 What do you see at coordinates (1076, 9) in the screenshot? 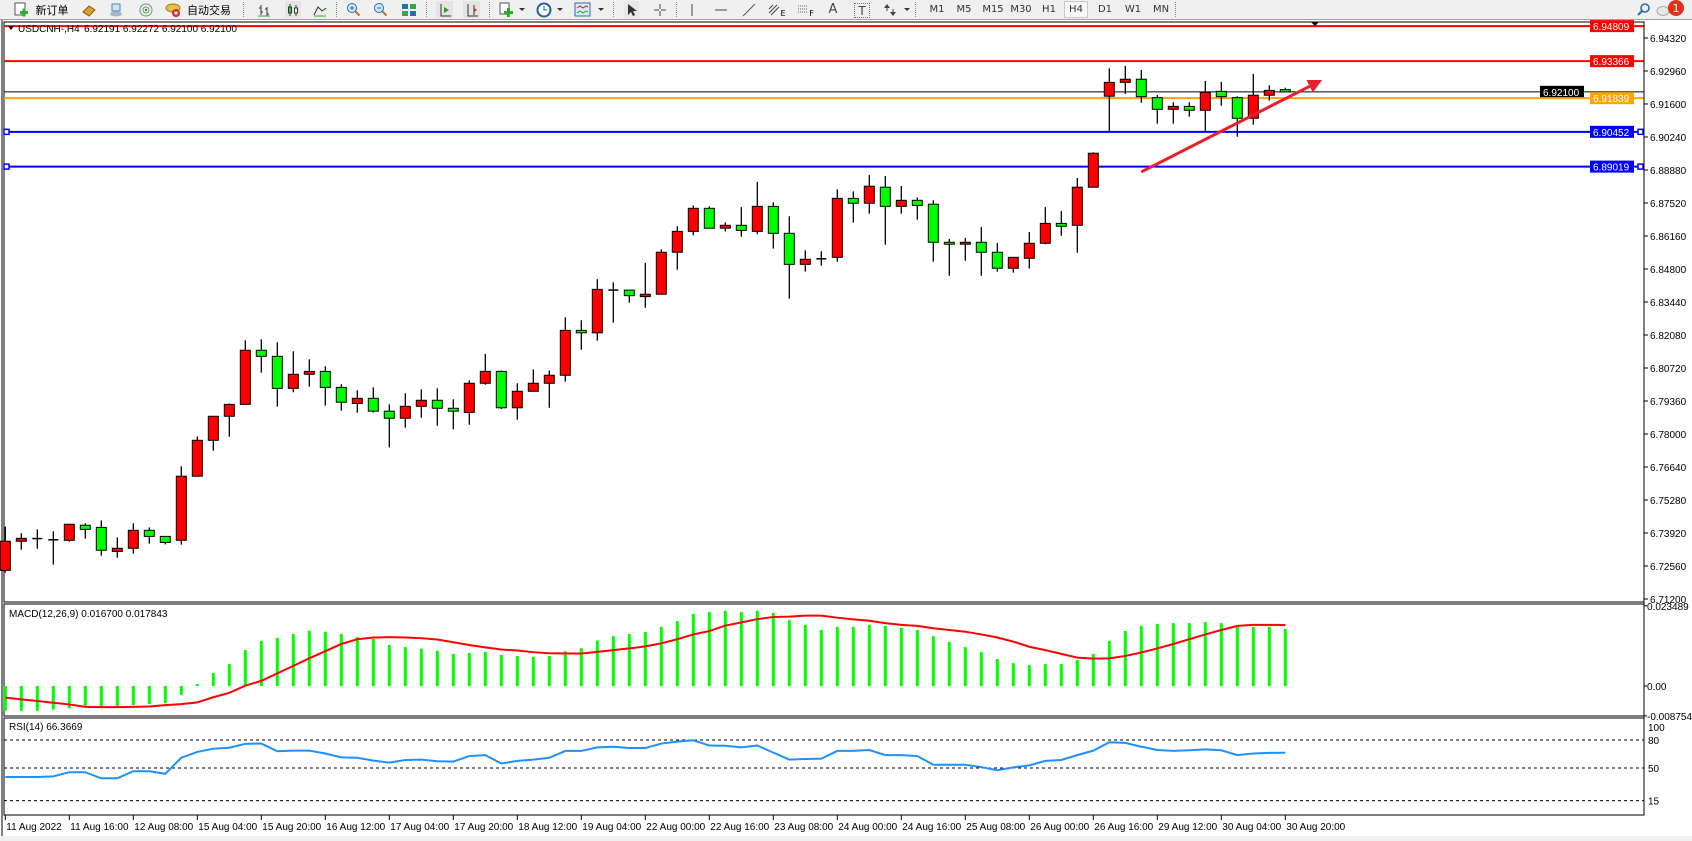
I see `timeframe-h4: H4` at bounding box center [1076, 9].